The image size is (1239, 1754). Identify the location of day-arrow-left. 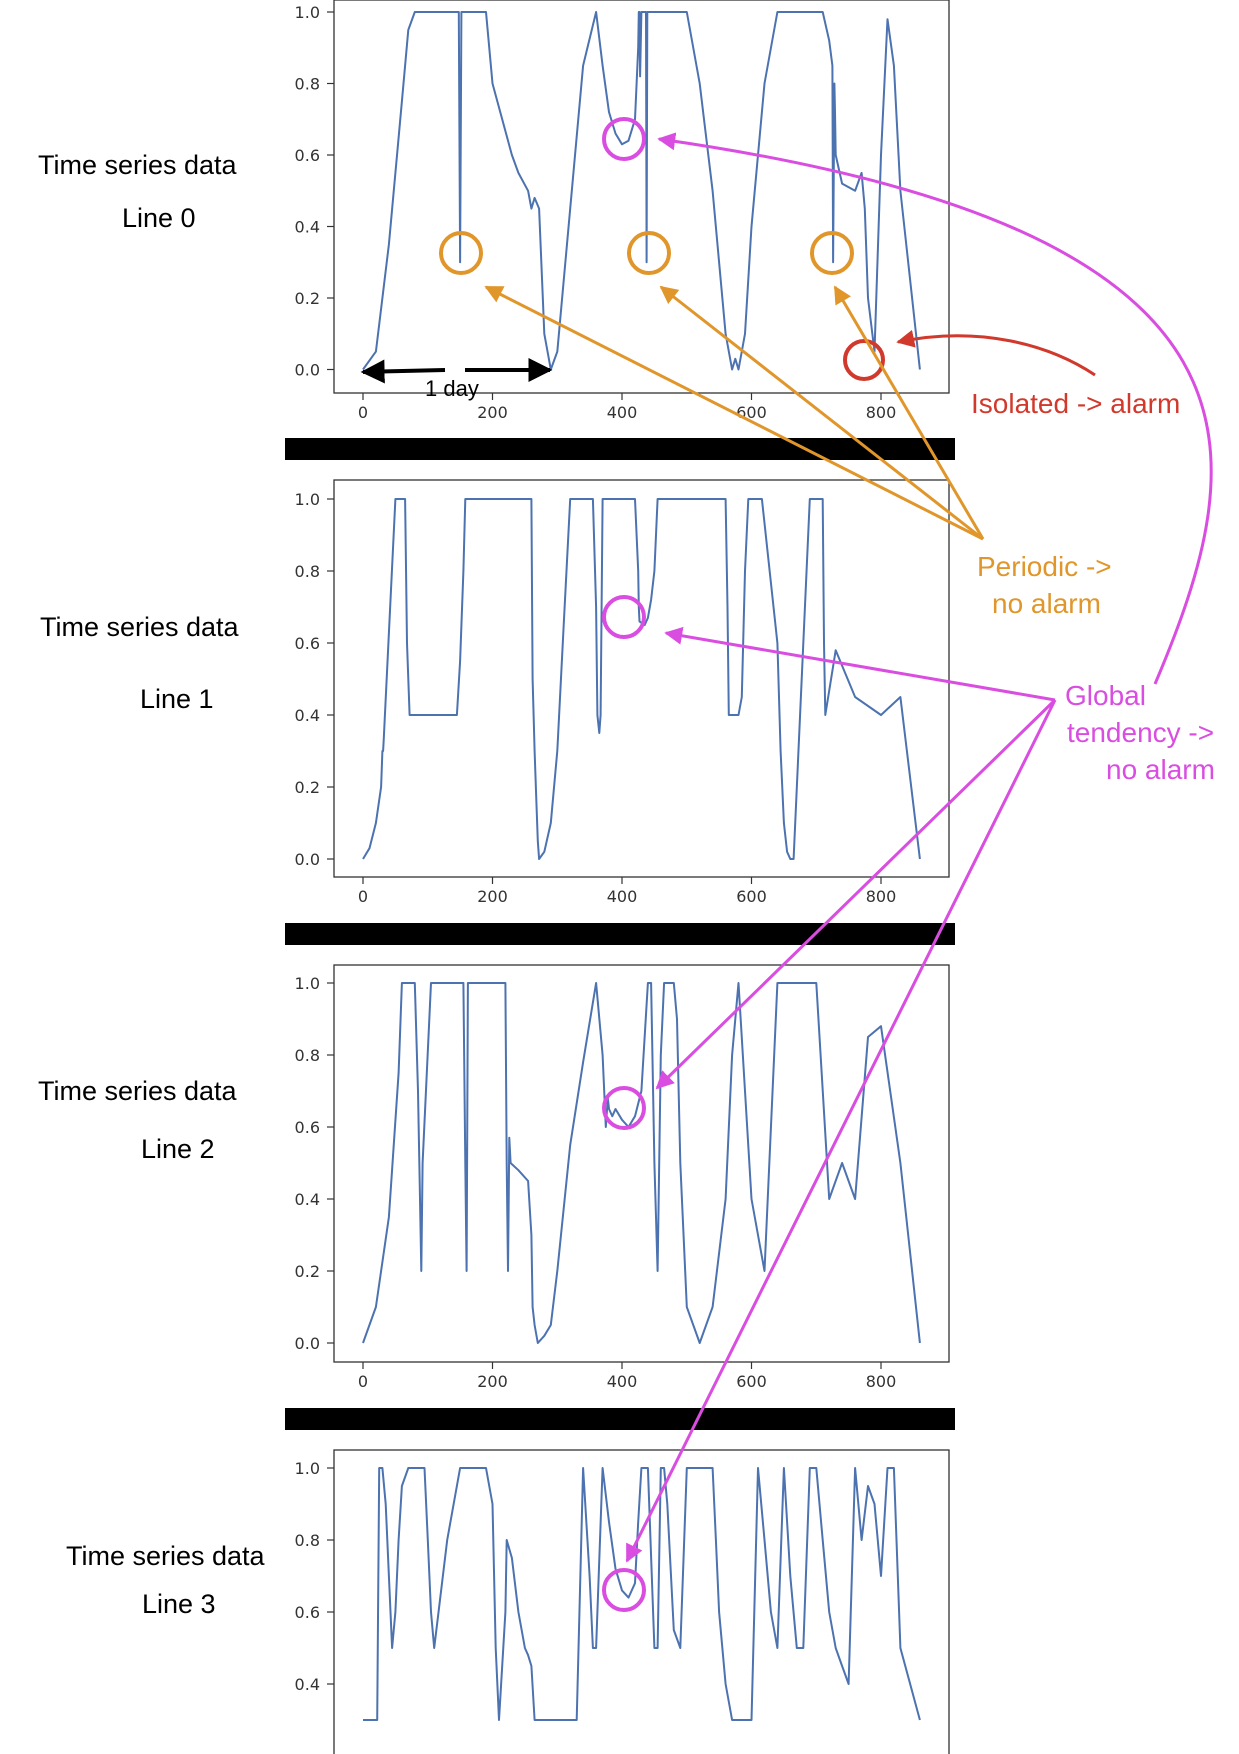
(403, 371).